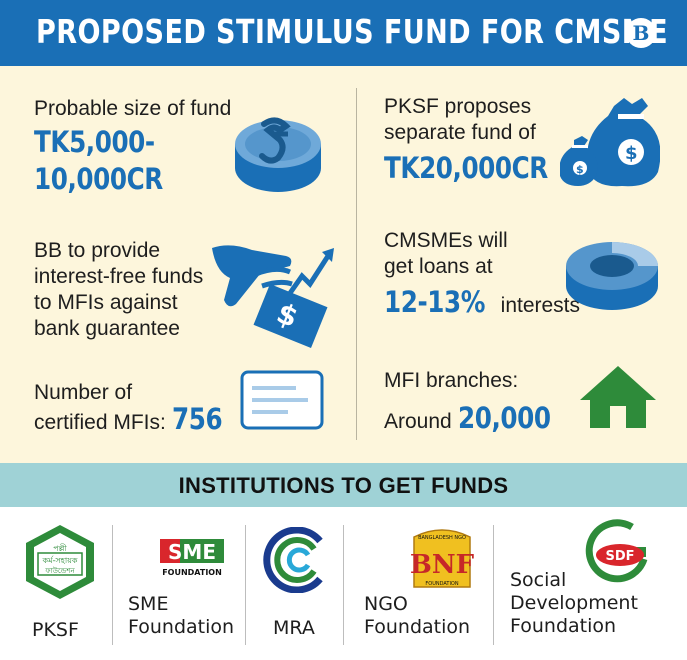 This screenshot has width=687, height=660. What do you see at coordinates (466, 168) in the screenshot?
I see `pksf-value: TK20,000CR` at bounding box center [466, 168].